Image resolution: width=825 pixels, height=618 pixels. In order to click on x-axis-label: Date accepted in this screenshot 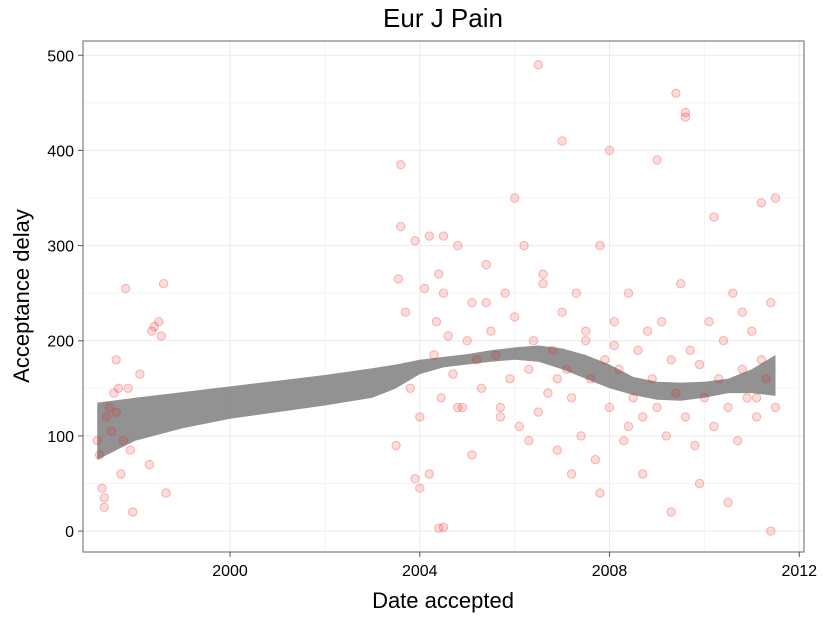, I will do `click(443, 600)`.